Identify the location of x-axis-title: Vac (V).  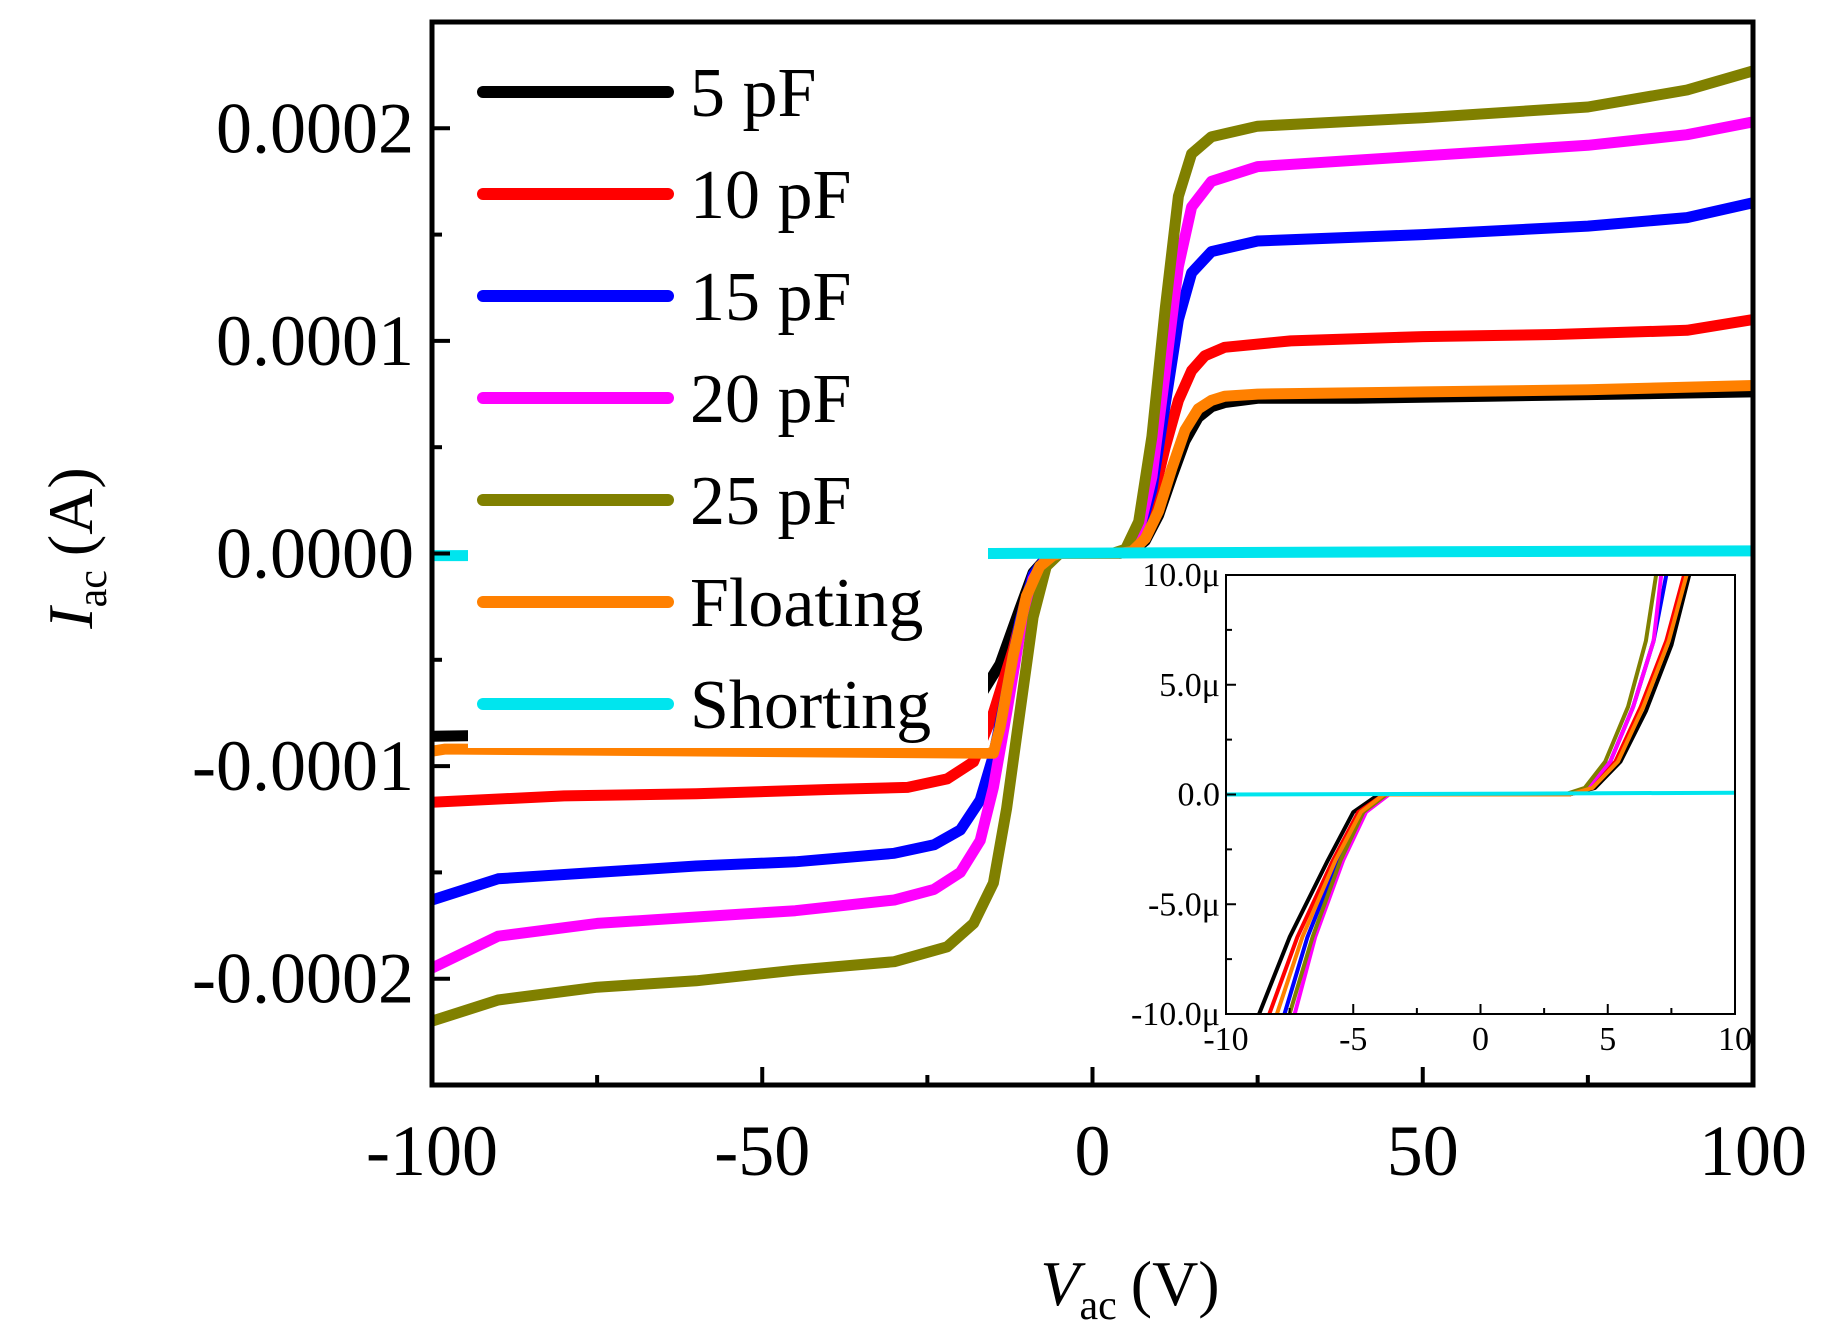
(1129, 1288).